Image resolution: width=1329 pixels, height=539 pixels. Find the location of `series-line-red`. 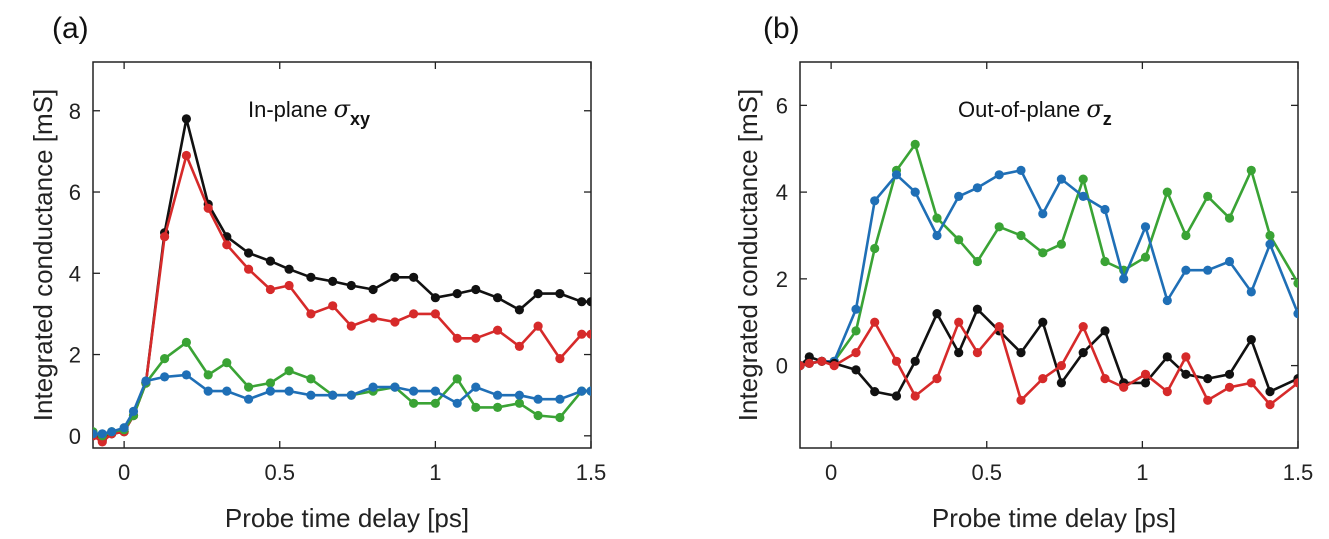

series-line-red is located at coordinates (1049, 363).